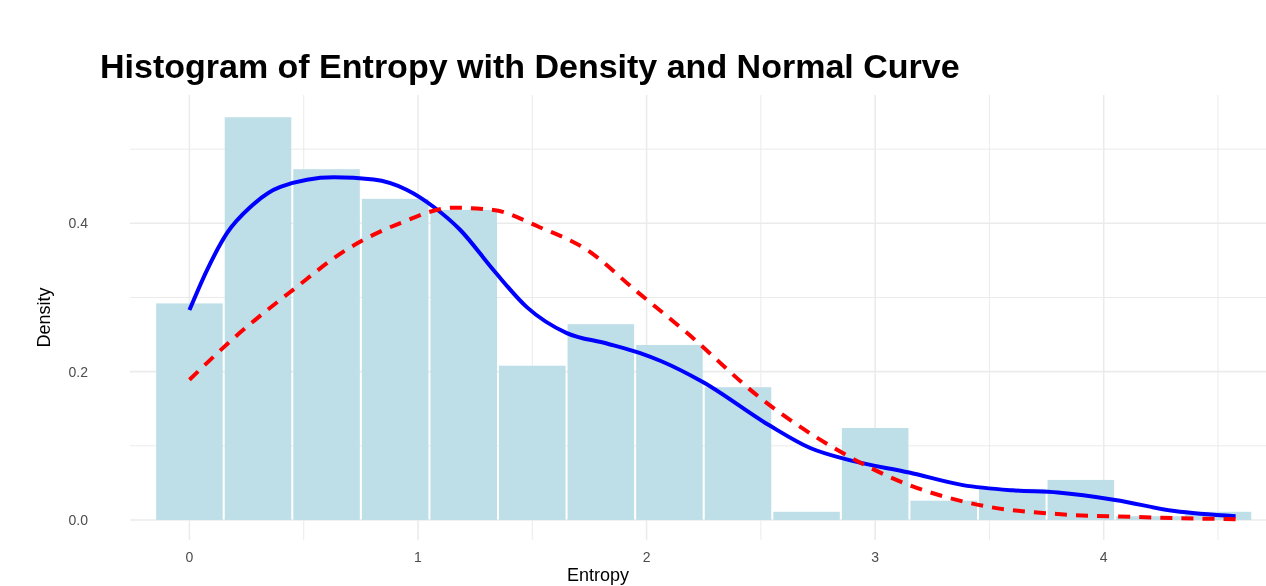  Describe the element at coordinates (1103, 557) in the screenshot. I see `x-tick-label: 4` at that location.